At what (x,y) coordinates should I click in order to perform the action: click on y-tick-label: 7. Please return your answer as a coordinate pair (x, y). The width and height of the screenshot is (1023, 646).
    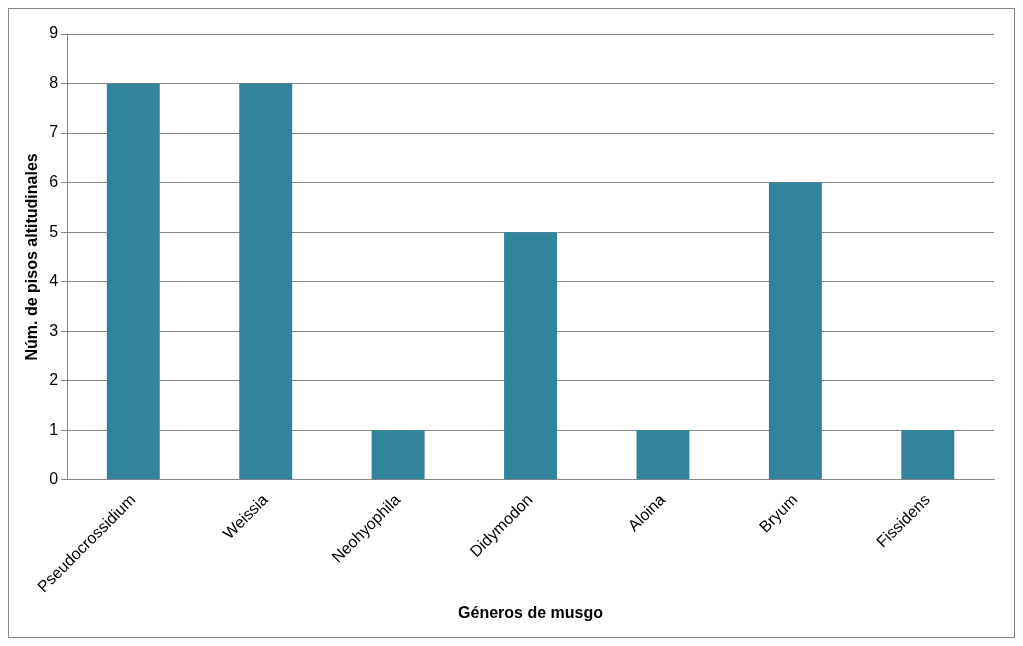
    Looking at the image, I should click on (54, 132).